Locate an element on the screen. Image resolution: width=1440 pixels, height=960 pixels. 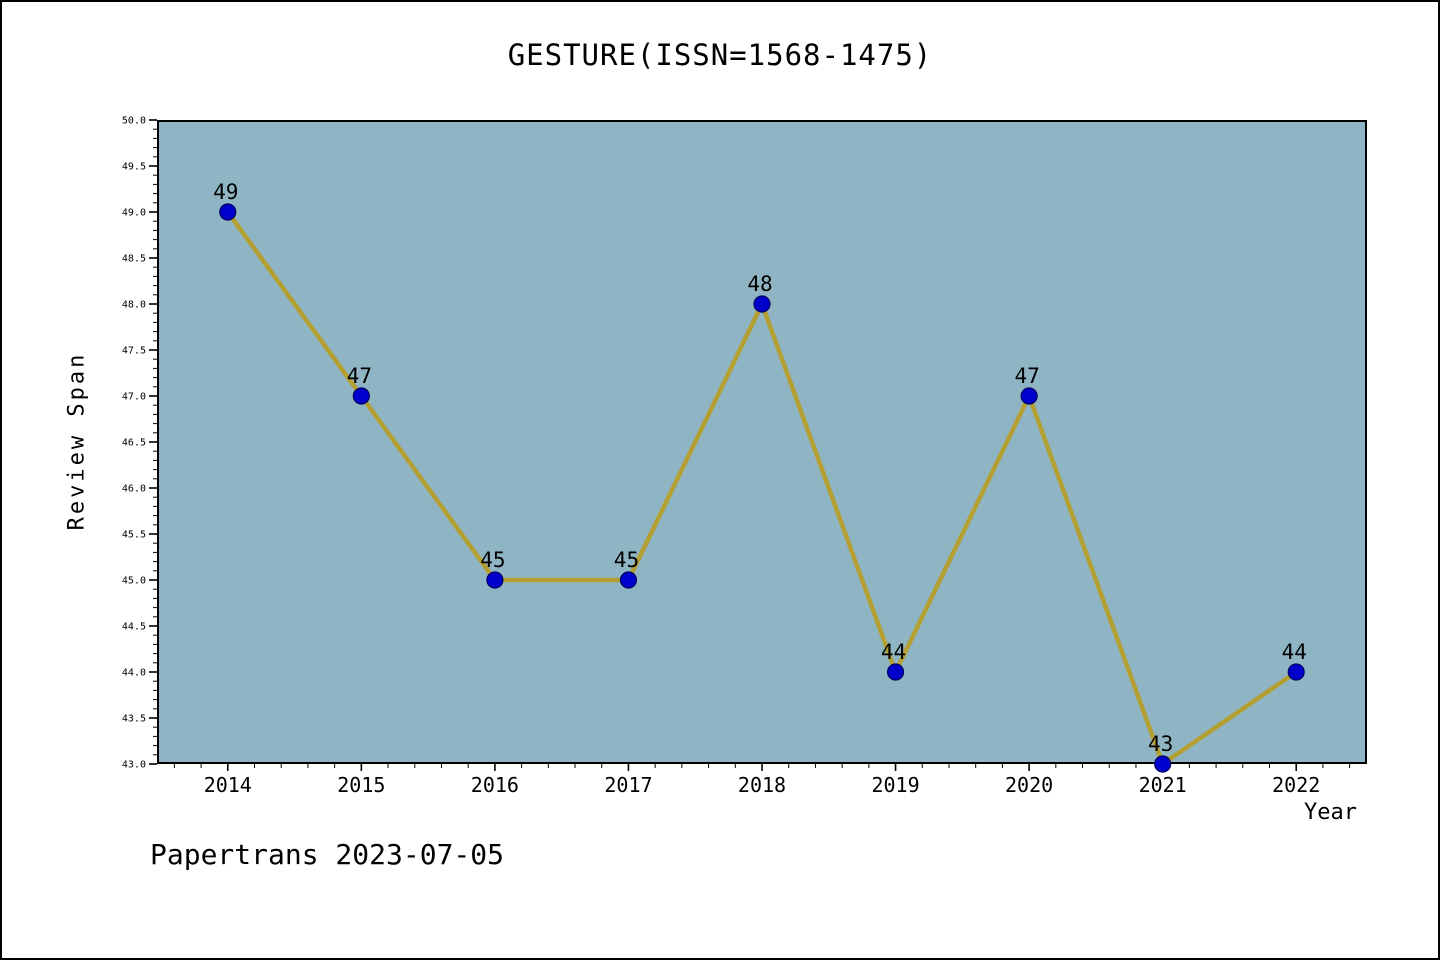
x-tick-label: 2017 is located at coordinates (628, 785).